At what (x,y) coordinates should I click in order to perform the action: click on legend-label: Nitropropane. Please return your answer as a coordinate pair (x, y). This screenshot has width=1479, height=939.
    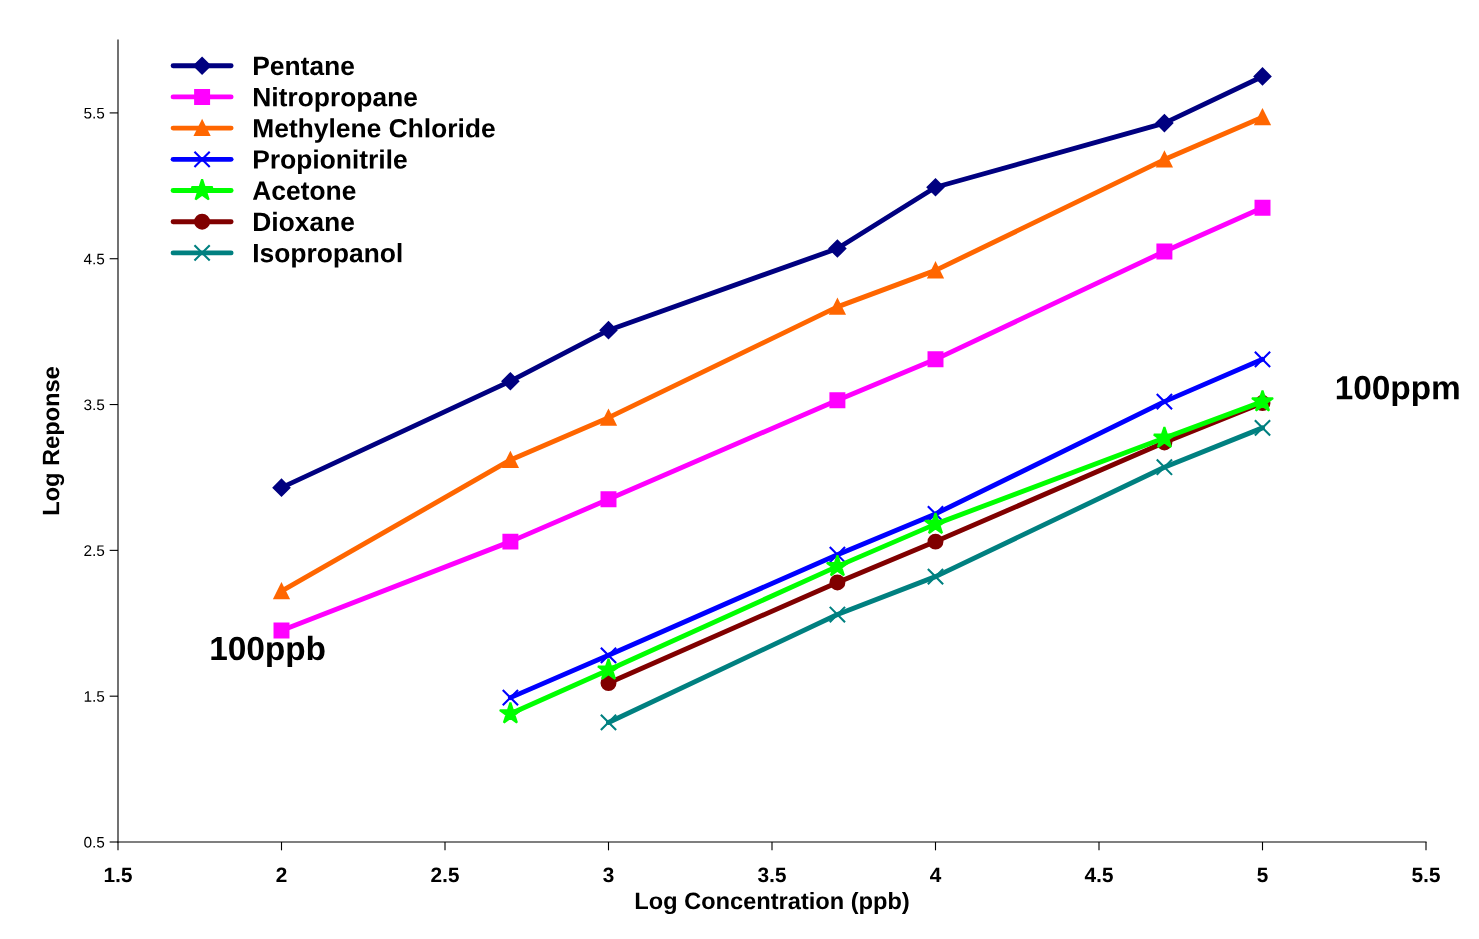
    Looking at the image, I should click on (335, 99).